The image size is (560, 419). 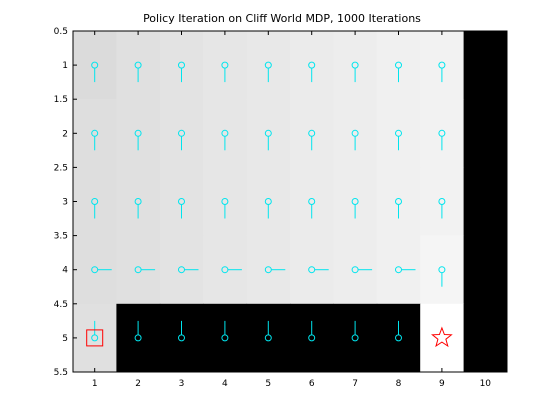 What do you see at coordinates (61, 237) in the screenshot?
I see `y-tick-label: 3.5` at bounding box center [61, 237].